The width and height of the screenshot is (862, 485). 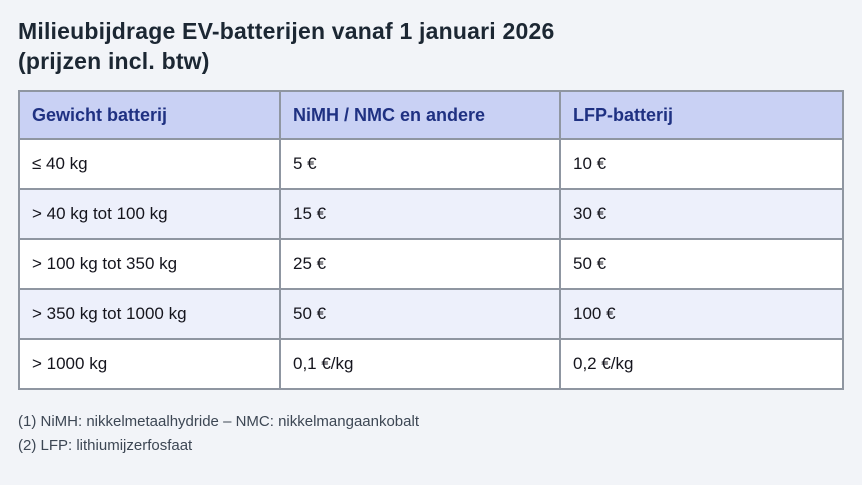 I want to click on header-cell-weight: Gewicht batterij, so click(x=149, y=115).